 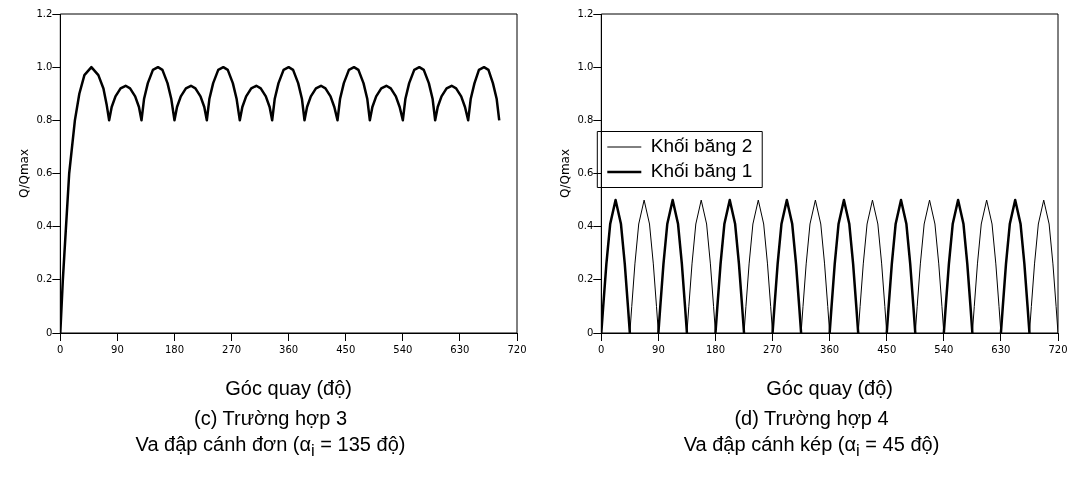 I want to click on legend-label: Khối băng 2, so click(x=701, y=146).